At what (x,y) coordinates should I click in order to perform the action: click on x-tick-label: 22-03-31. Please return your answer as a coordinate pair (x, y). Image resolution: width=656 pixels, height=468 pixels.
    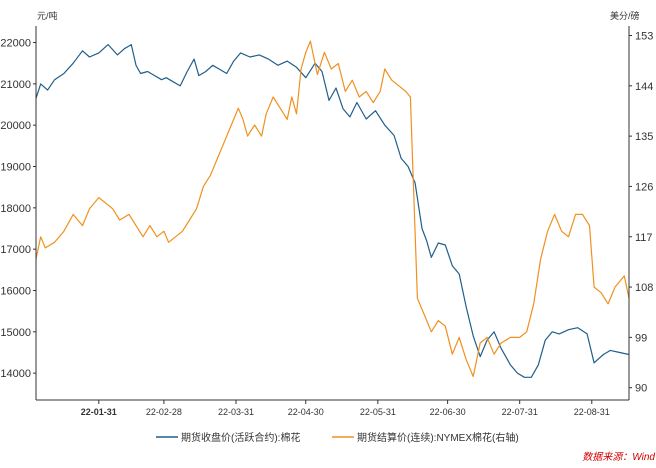
    Looking at the image, I should click on (236, 412).